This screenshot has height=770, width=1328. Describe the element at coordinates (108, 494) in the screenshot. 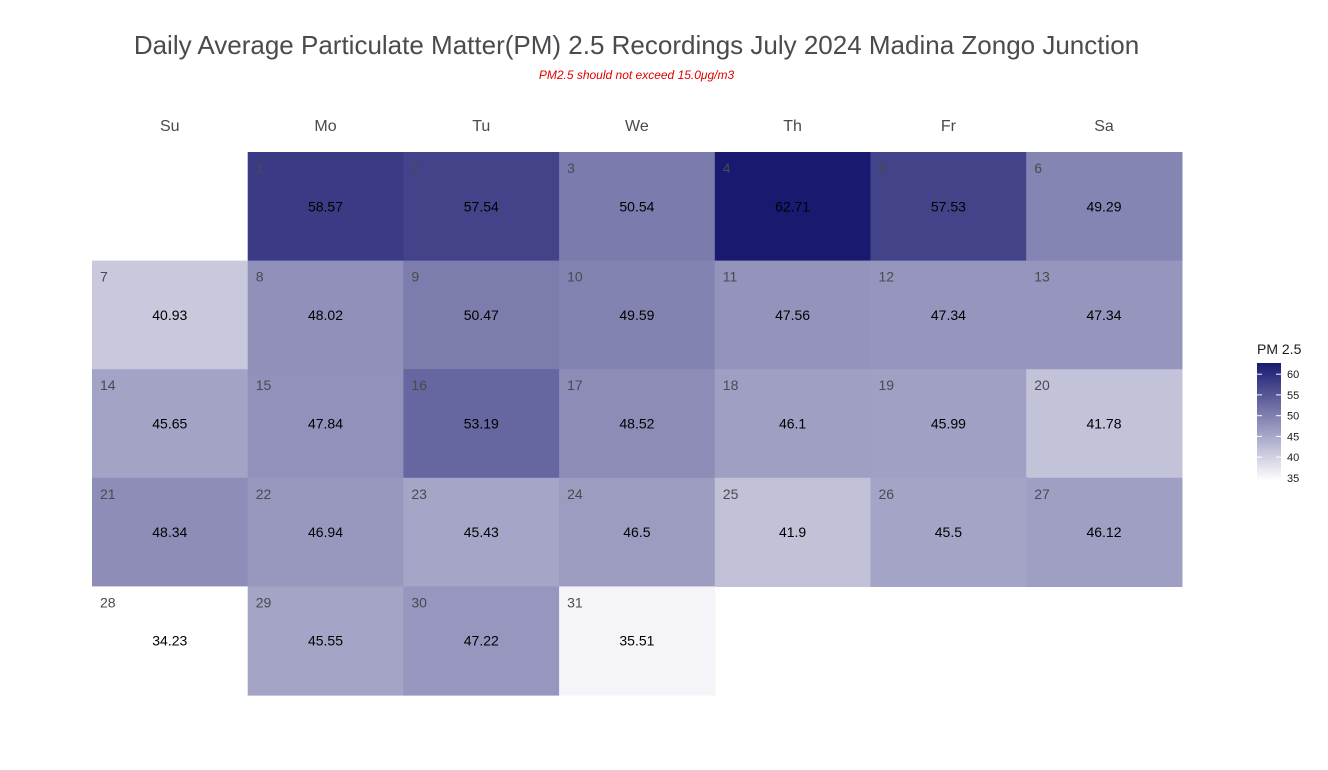

I see `day-number: 21` at that location.